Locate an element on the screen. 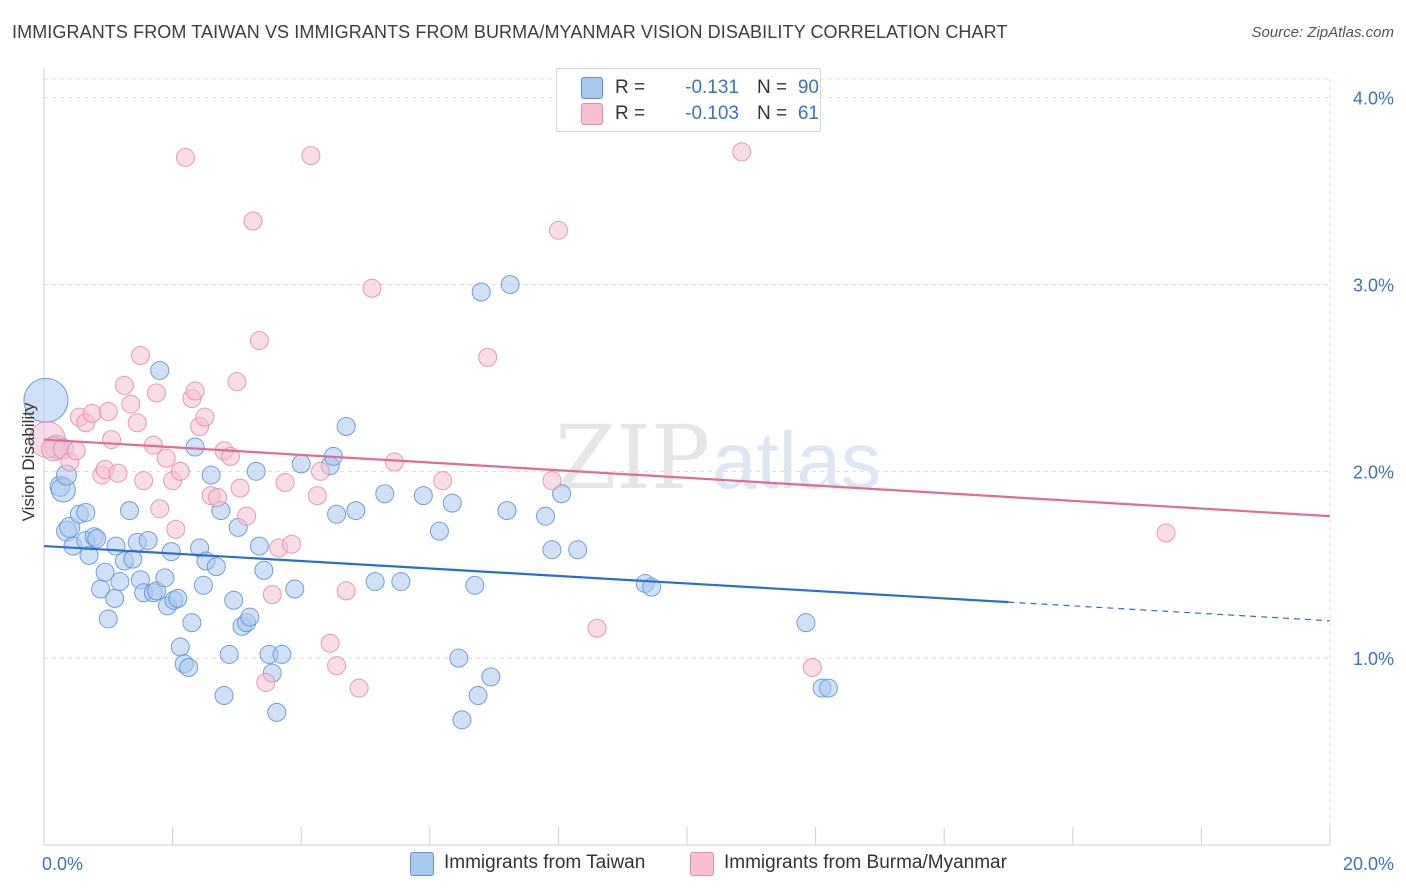  y-tick-label: 4.0% is located at coordinates (1373, 99).